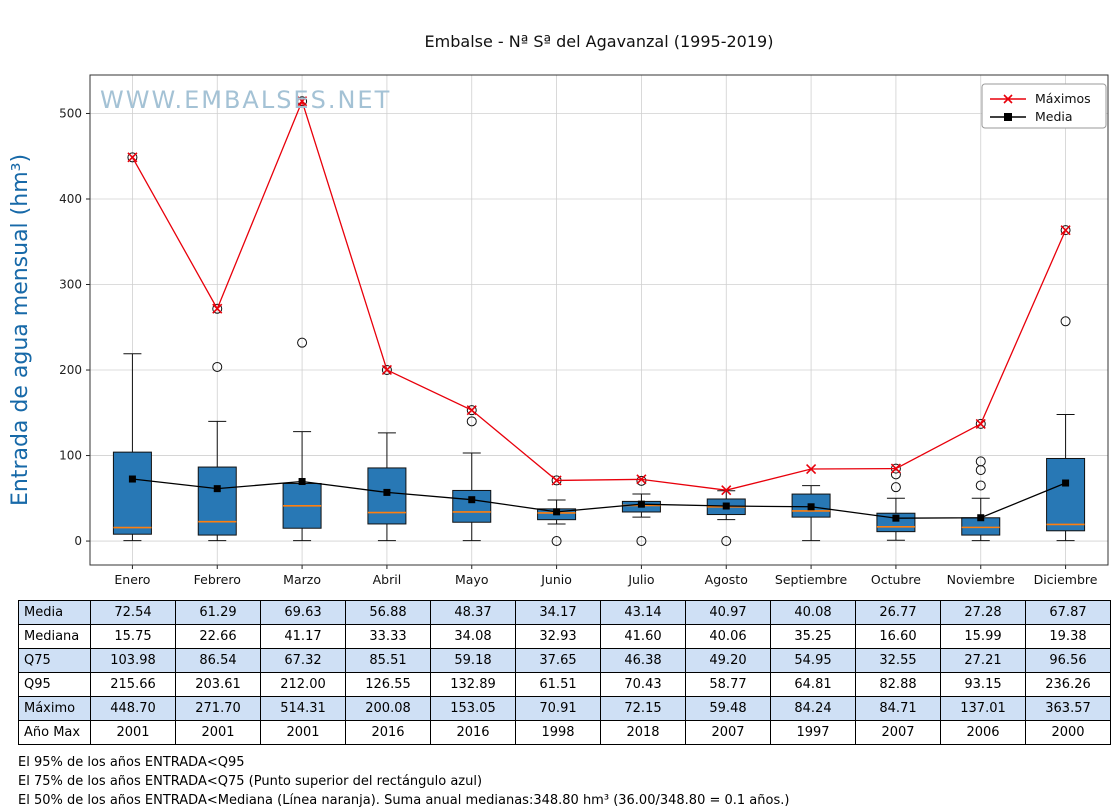 The image size is (1120, 810). I want to click on table-cell: 34.08, so click(473, 636).